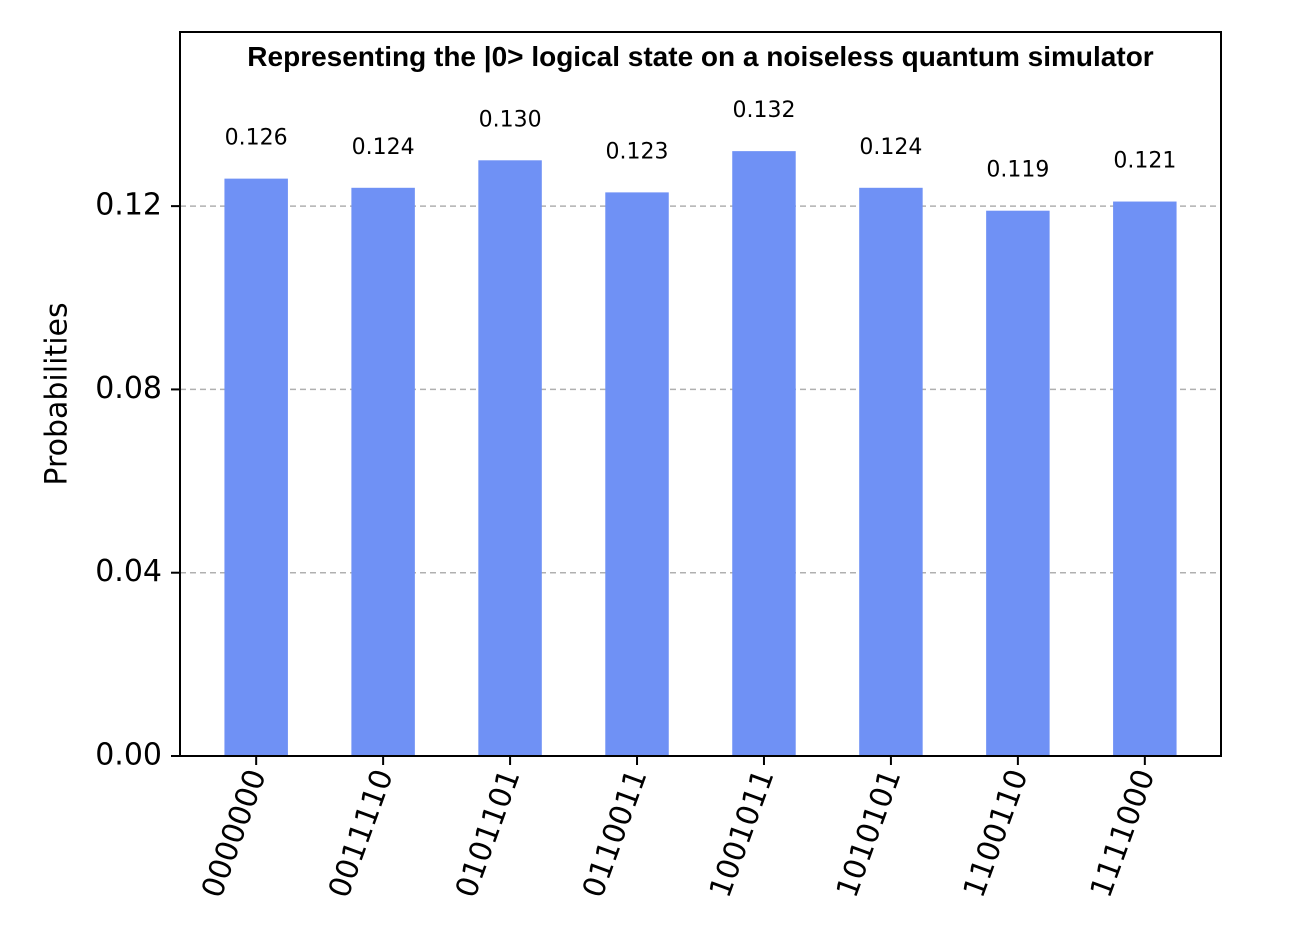  I want to click on x-tick-label: 0101101, so click(488, 834).